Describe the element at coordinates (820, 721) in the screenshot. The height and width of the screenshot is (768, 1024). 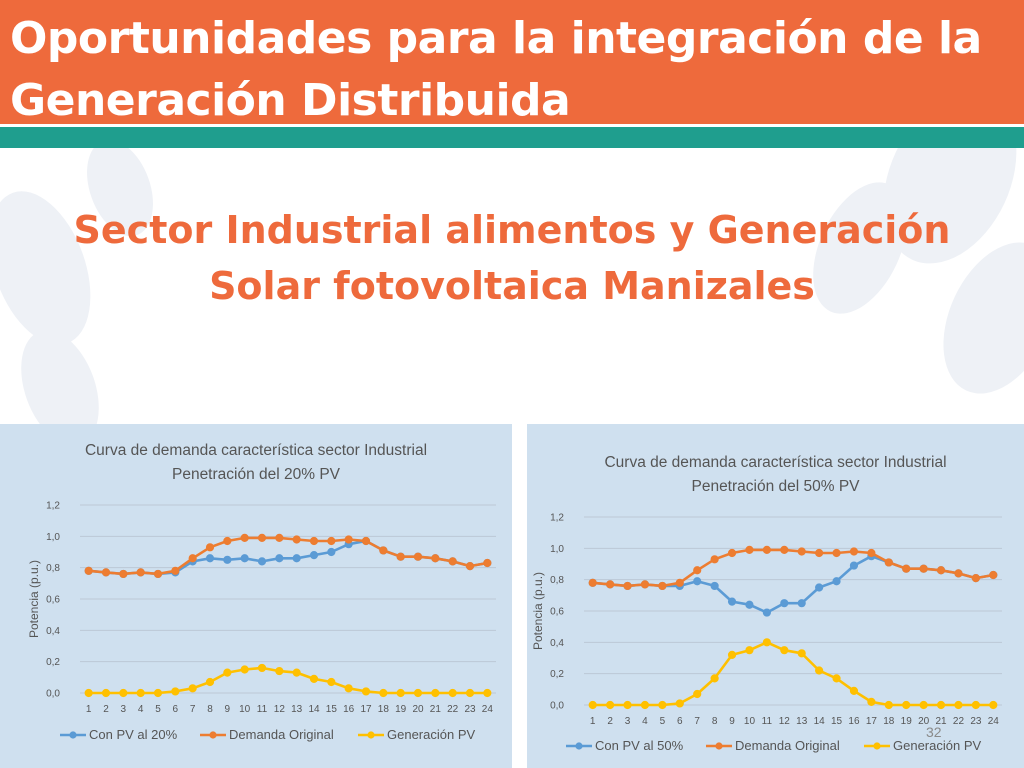
I see `x-tick-label: 14` at that location.